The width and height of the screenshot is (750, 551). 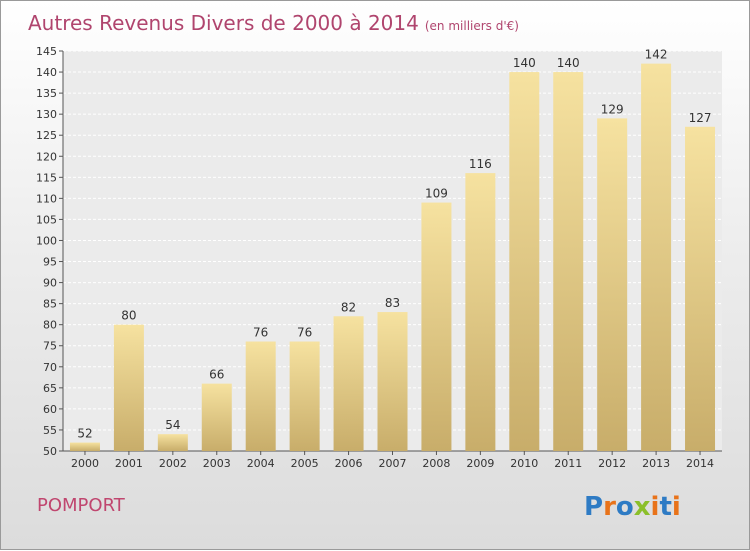 I want to click on x-tick-label: 2011, so click(x=568, y=463).